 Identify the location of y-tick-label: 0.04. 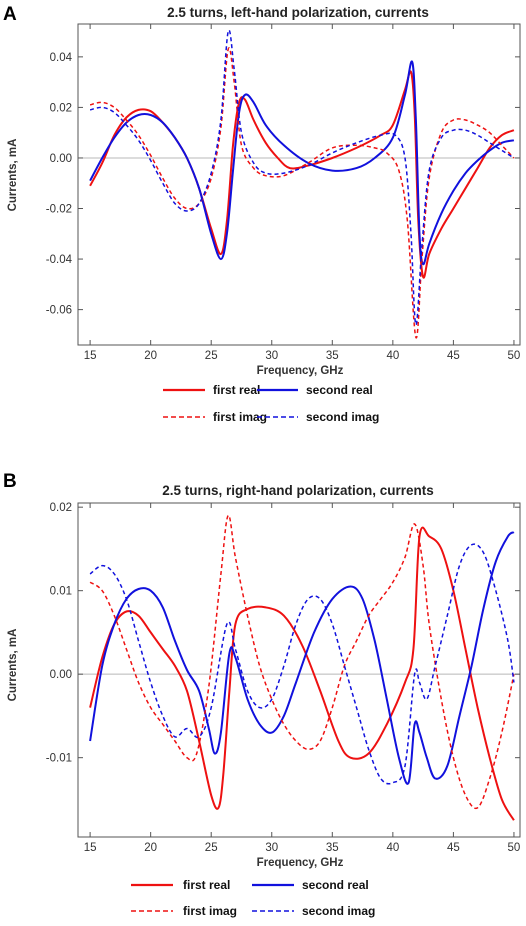
(61, 58).